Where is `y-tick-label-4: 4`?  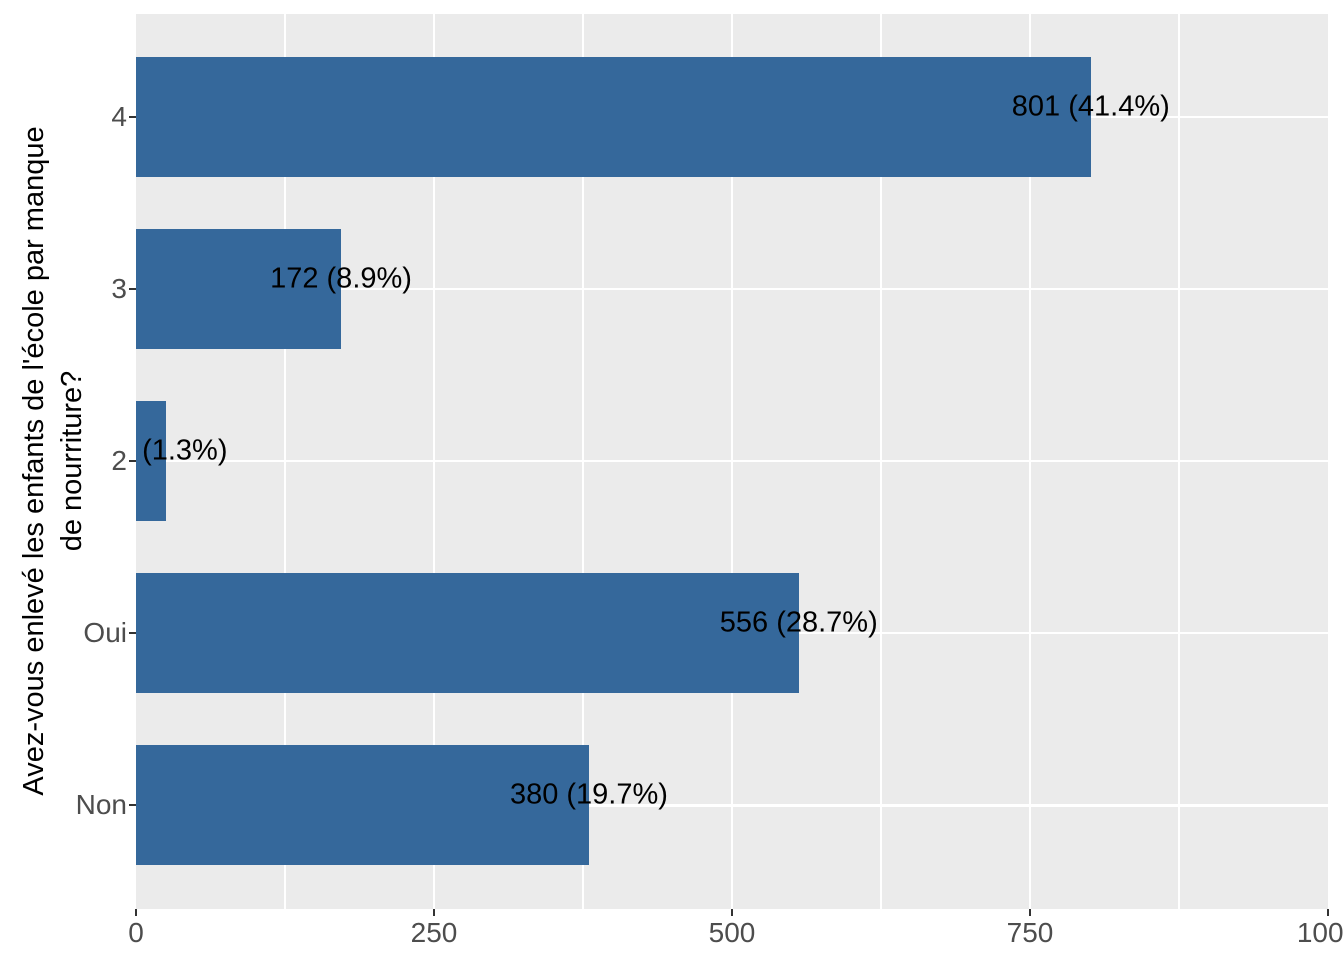
y-tick-label-4: 4 is located at coordinates (119, 116).